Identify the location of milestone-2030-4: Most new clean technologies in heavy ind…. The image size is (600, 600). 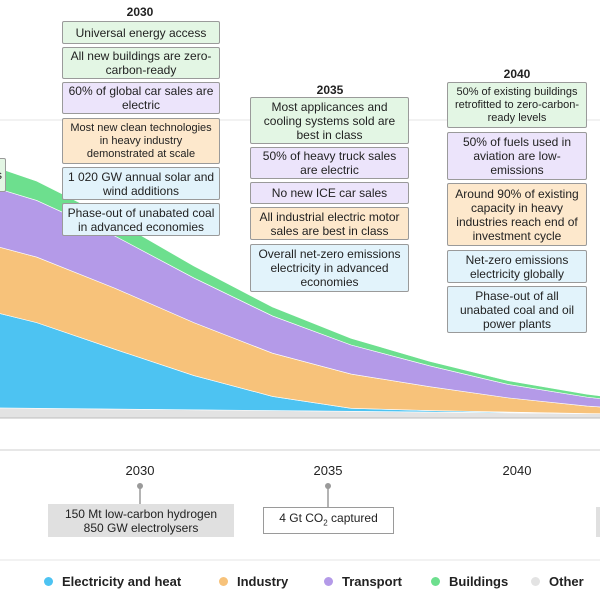
(141, 141).